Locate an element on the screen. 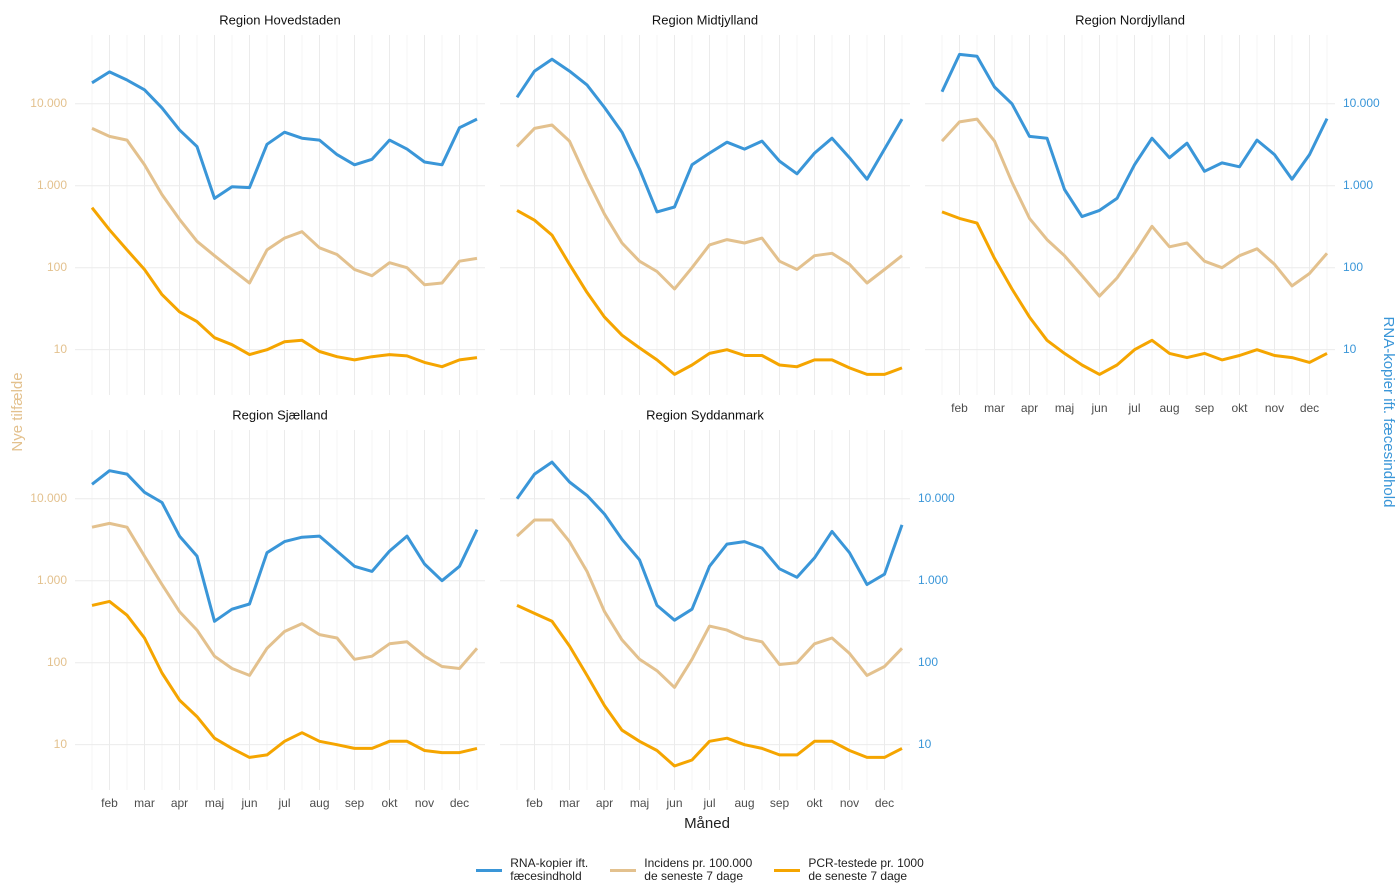 Image resolution: width=1400 pixels, height=887 pixels. panel-title: Region Nordjylland is located at coordinates (1130, 19).